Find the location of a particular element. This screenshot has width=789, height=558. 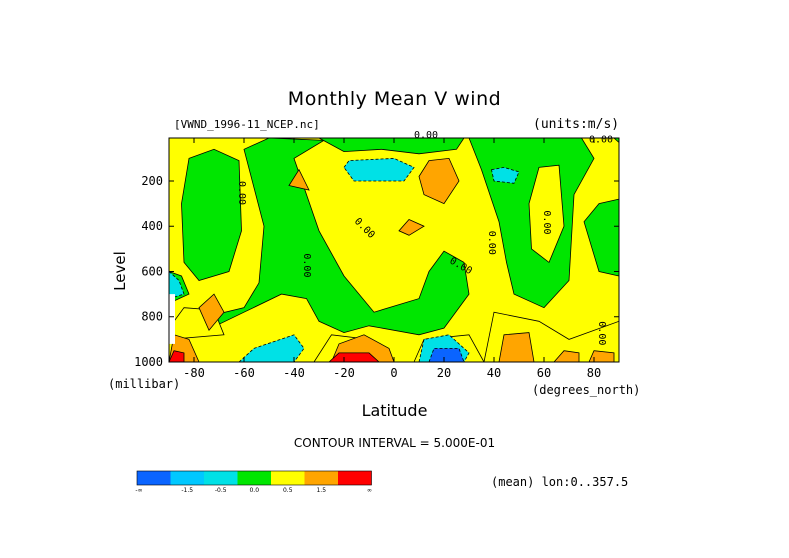

contour-region-pos is located at coordinates (546, 214).